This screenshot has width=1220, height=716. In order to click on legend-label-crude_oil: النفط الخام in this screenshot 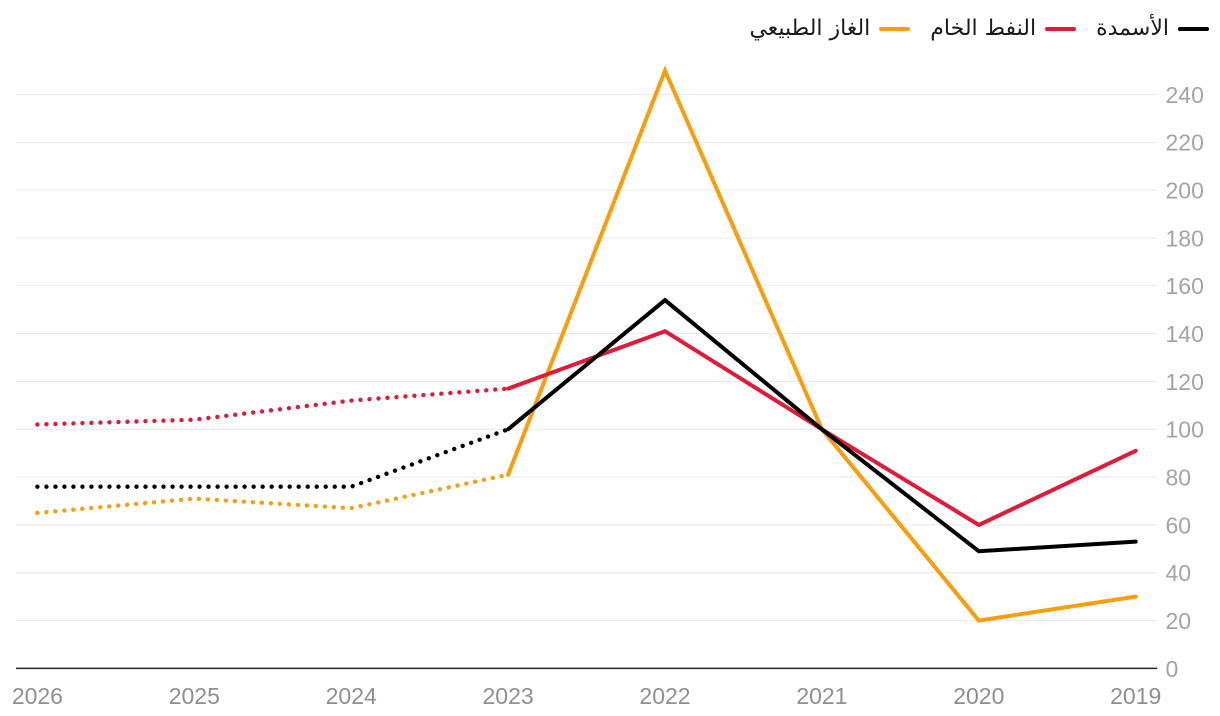, I will do `click(983, 28)`.